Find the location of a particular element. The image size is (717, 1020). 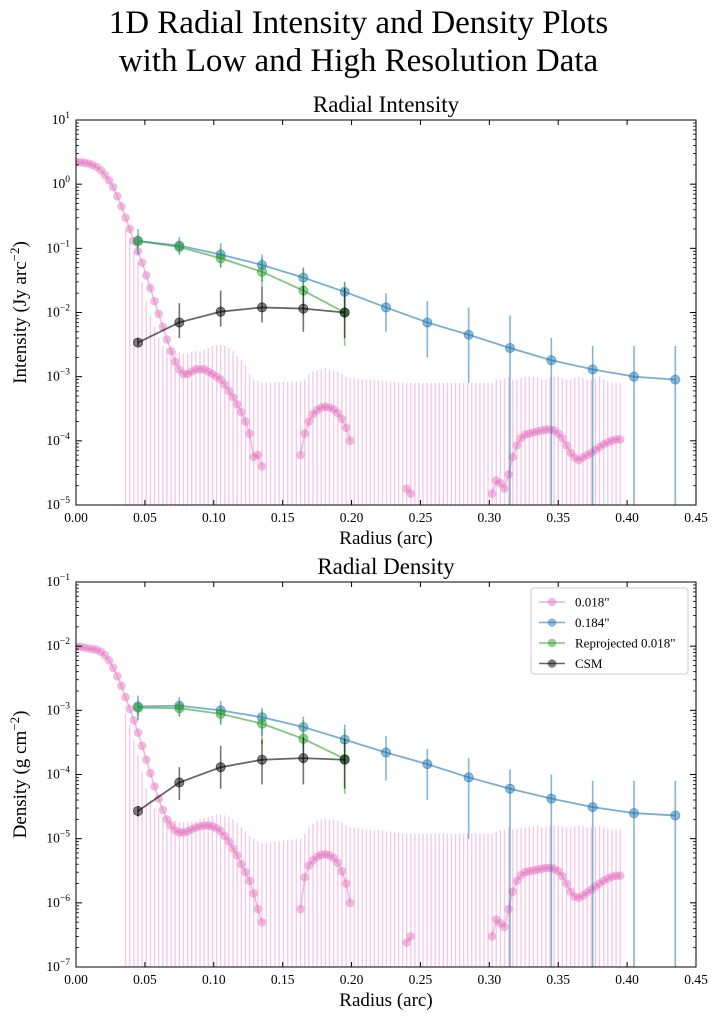

y-tick-label: 10⁻¹ is located at coordinates (58, 581).